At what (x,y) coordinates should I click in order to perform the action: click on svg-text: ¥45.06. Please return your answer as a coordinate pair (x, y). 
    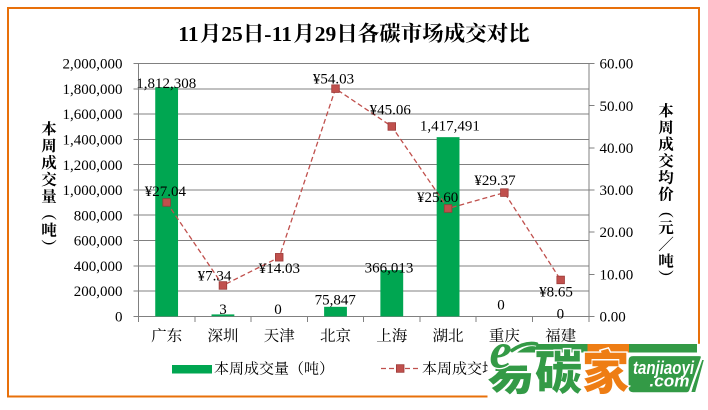
    Looking at the image, I should click on (391, 110).